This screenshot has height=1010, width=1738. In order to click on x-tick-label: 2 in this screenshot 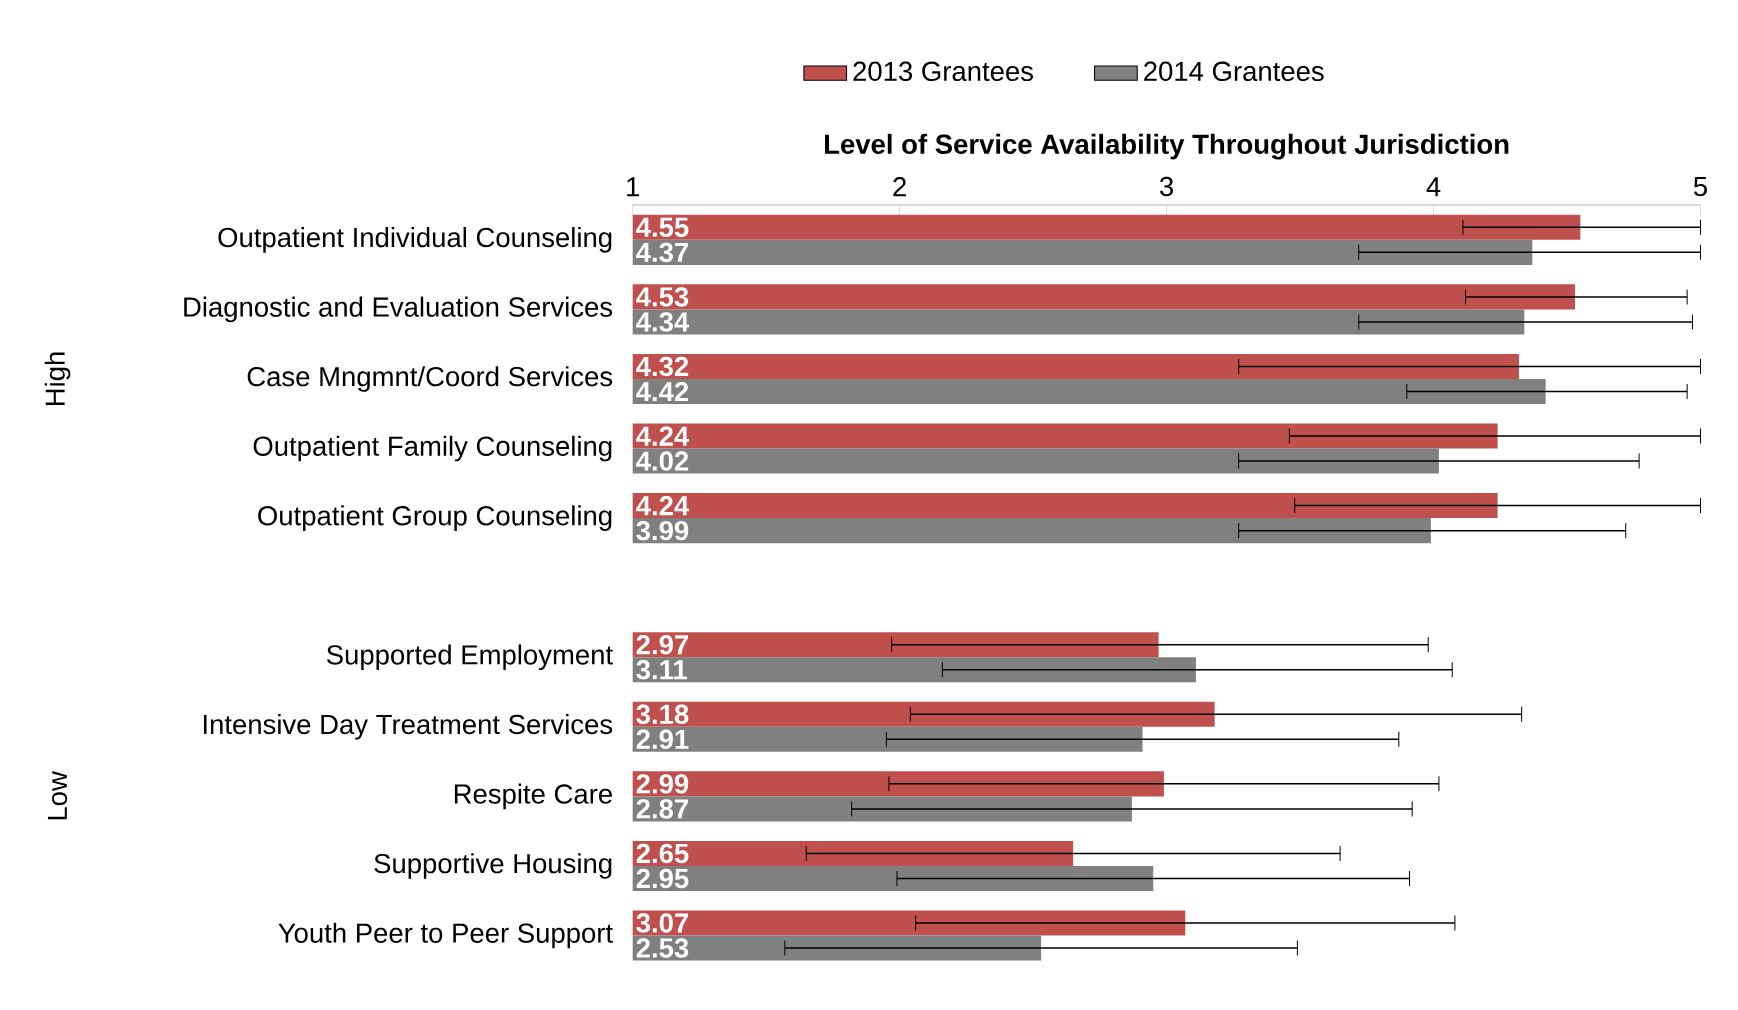, I will do `click(899, 186)`.